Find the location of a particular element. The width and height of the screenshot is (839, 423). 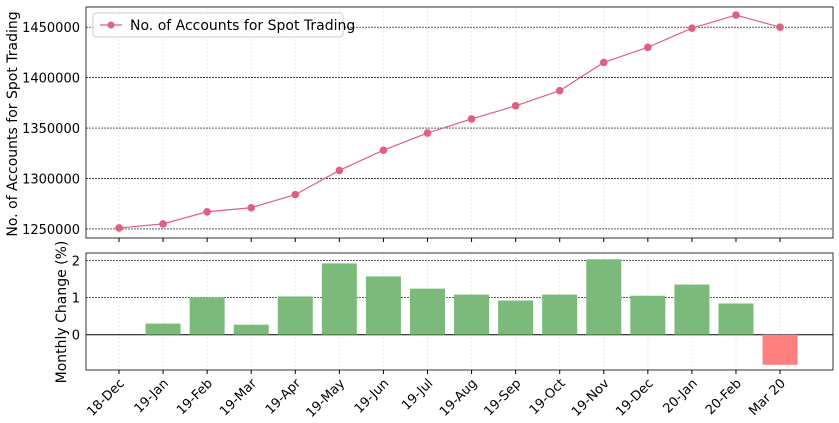

x-tick-label: 19-Jul is located at coordinates (417, 394).